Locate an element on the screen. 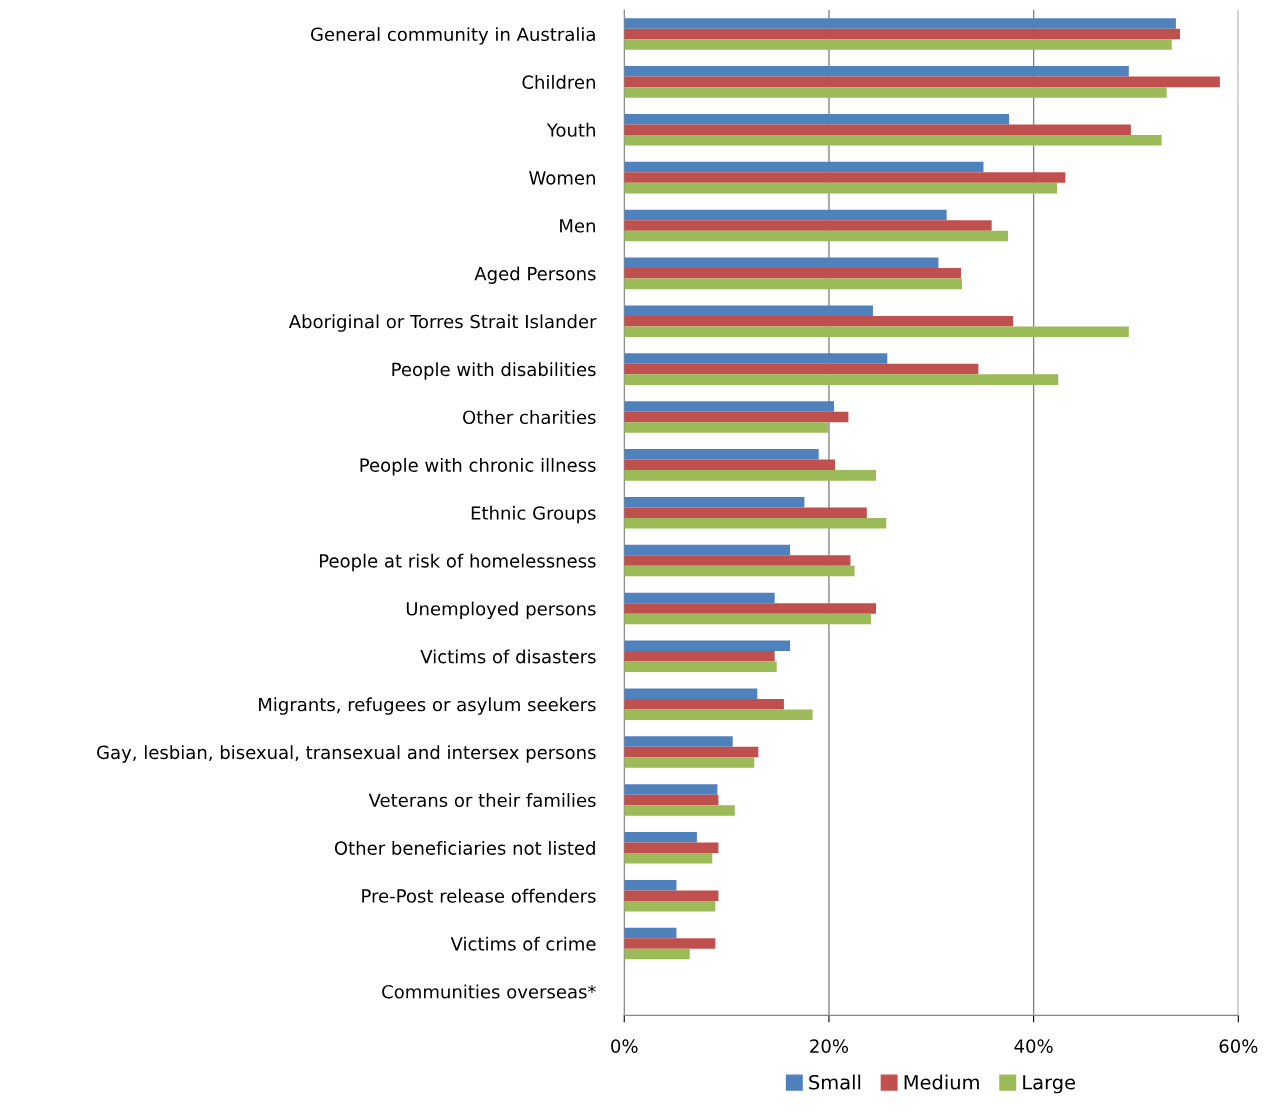 This screenshot has width=1274, height=1117. legend-label: Small is located at coordinates (835, 1082).